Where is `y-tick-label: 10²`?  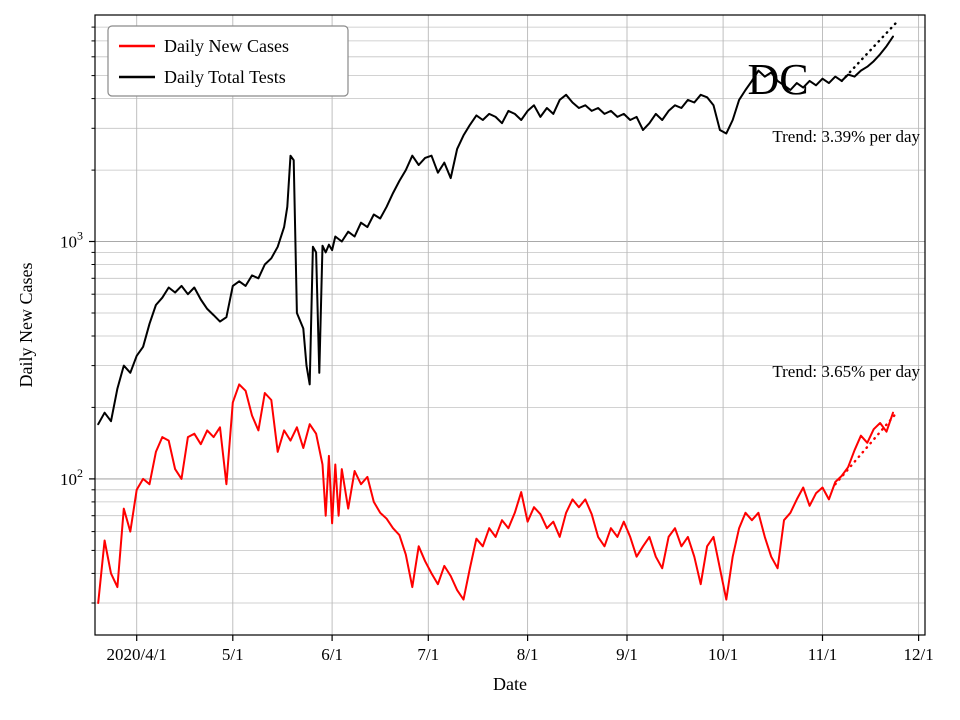 y-tick-label: 10² is located at coordinates (71, 477).